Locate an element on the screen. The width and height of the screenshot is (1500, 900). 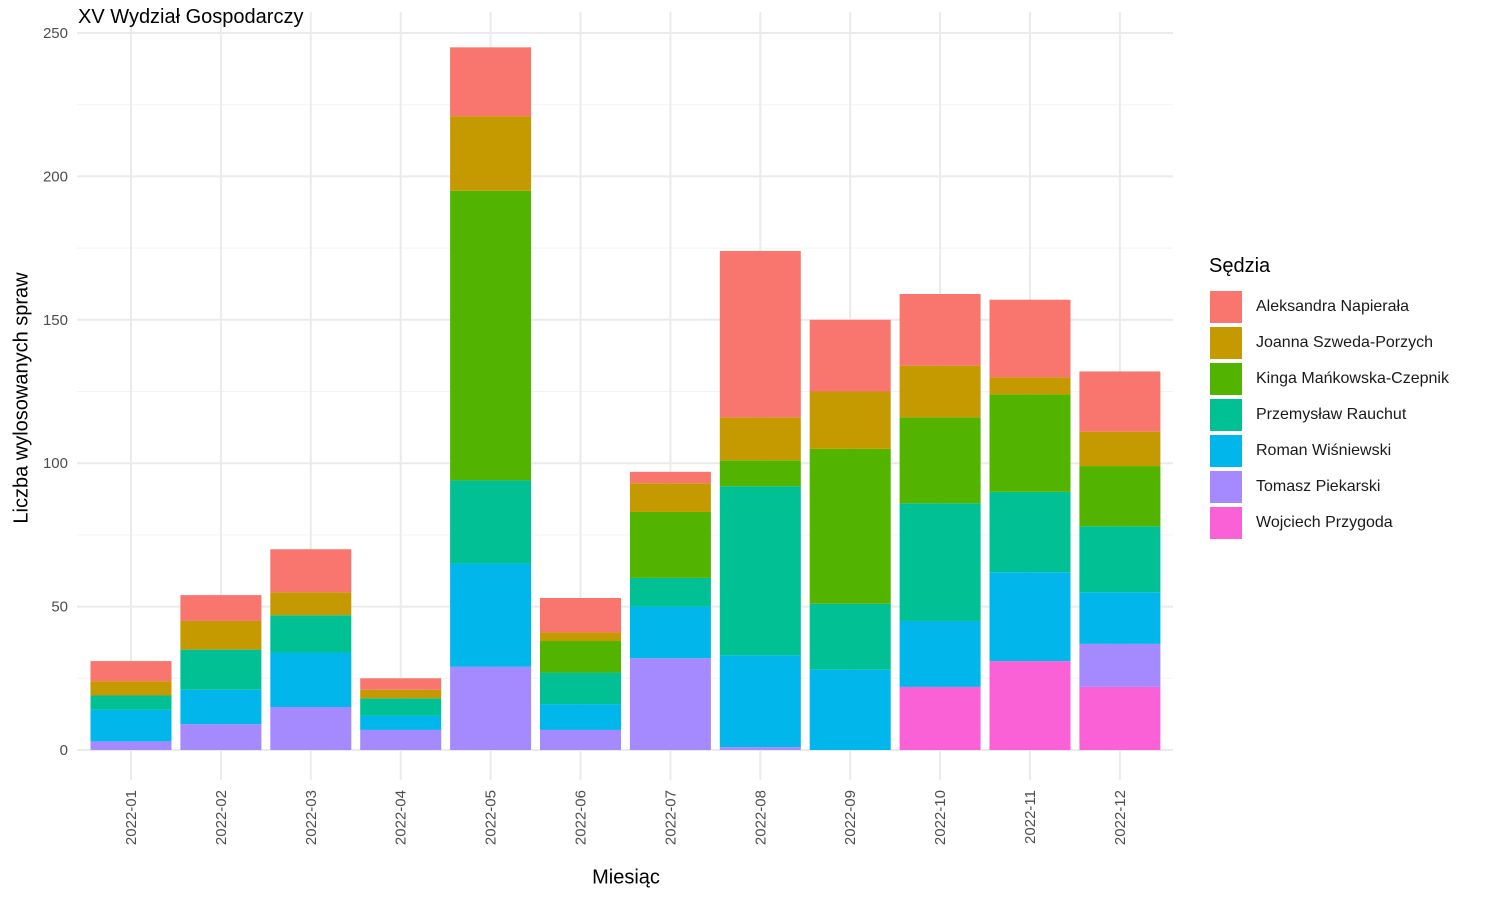
legend-item: Joanna Szweda-Porzych is located at coordinates (1329, 343).